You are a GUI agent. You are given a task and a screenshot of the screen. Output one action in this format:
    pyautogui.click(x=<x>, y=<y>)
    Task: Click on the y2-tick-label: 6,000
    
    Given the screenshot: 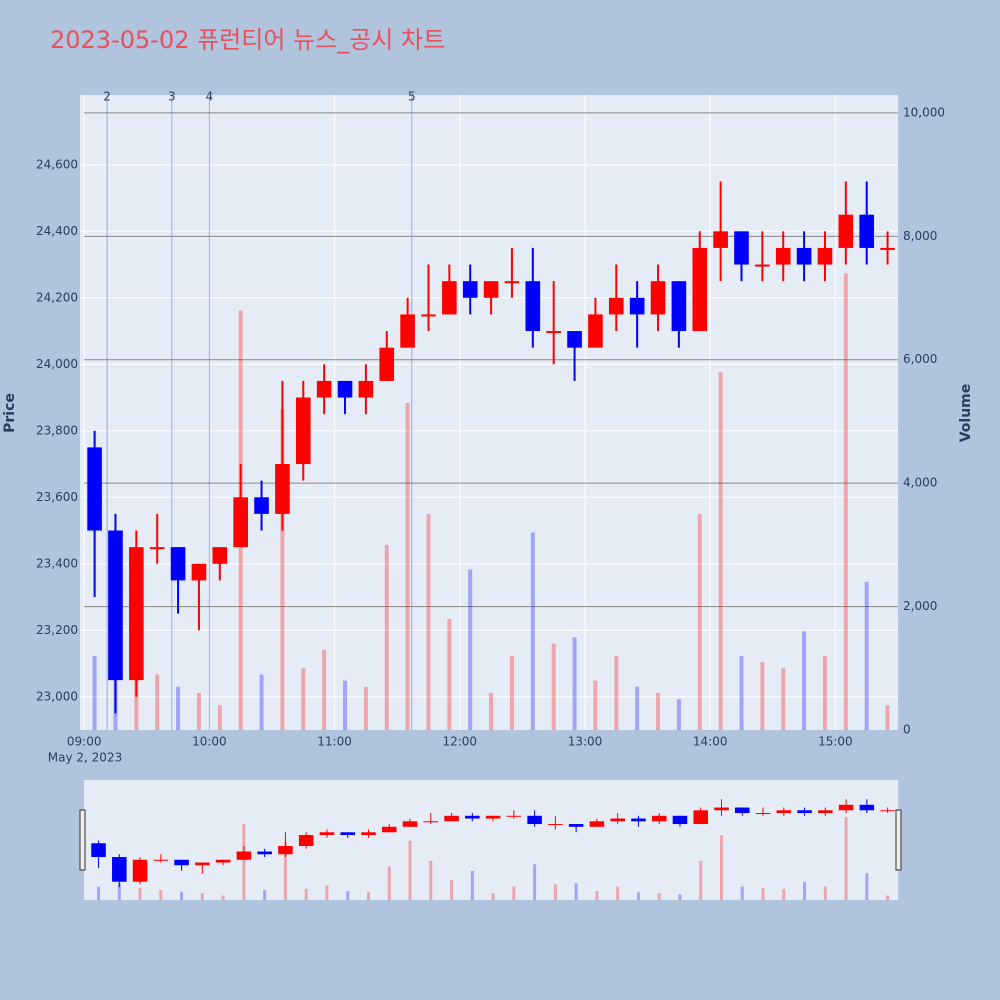 What is the action you would take?
    pyautogui.click(x=920, y=359)
    